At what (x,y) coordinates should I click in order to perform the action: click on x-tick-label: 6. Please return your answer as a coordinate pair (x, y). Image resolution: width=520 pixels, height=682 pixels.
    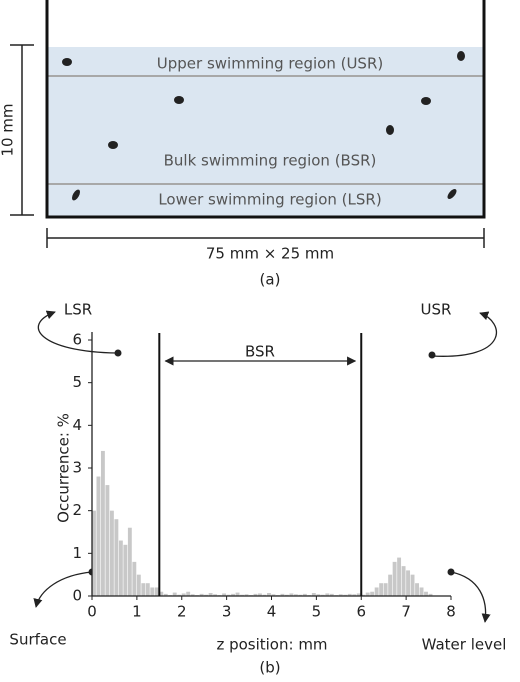
    Looking at the image, I should click on (361, 612).